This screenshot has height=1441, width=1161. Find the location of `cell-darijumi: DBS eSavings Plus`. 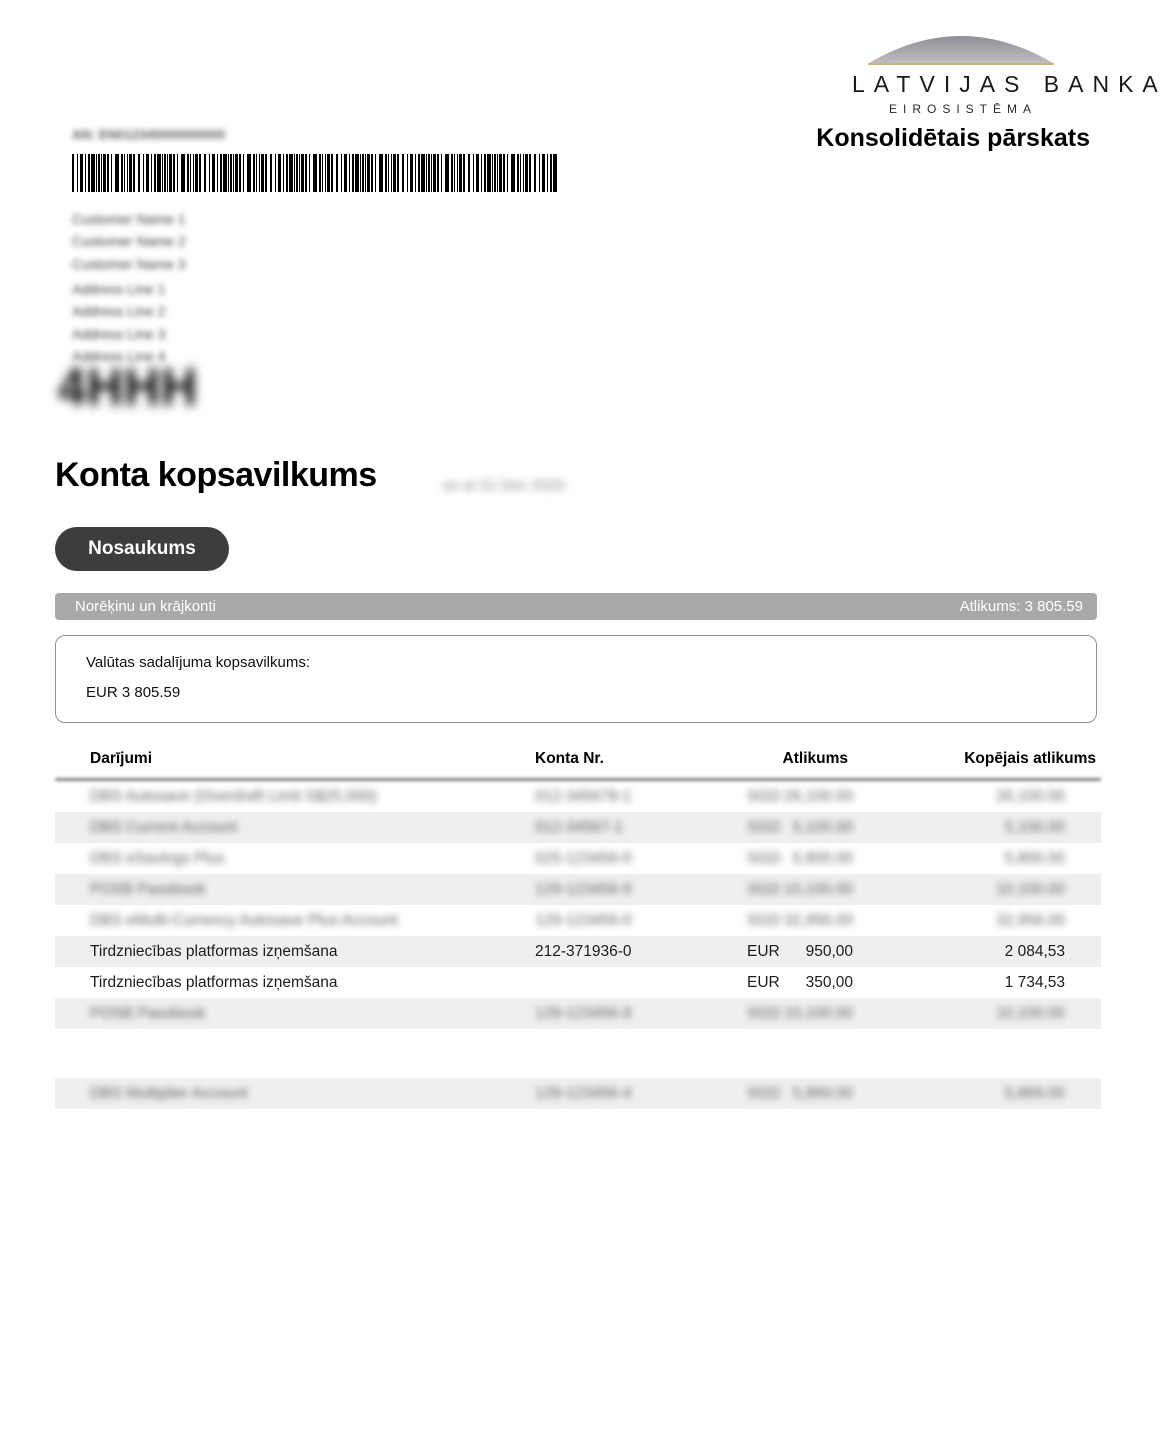

cell-darijumi: DBS eSavings Plus is located at coordinates (157, 858).